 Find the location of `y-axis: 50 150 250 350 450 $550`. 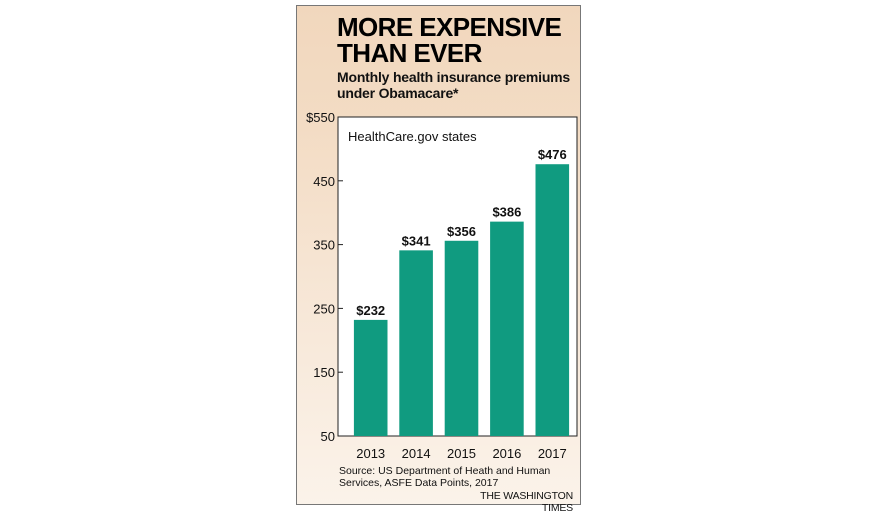

y-axis: 50 150 250 350 450 $550 is located at coordinates (324, 277).